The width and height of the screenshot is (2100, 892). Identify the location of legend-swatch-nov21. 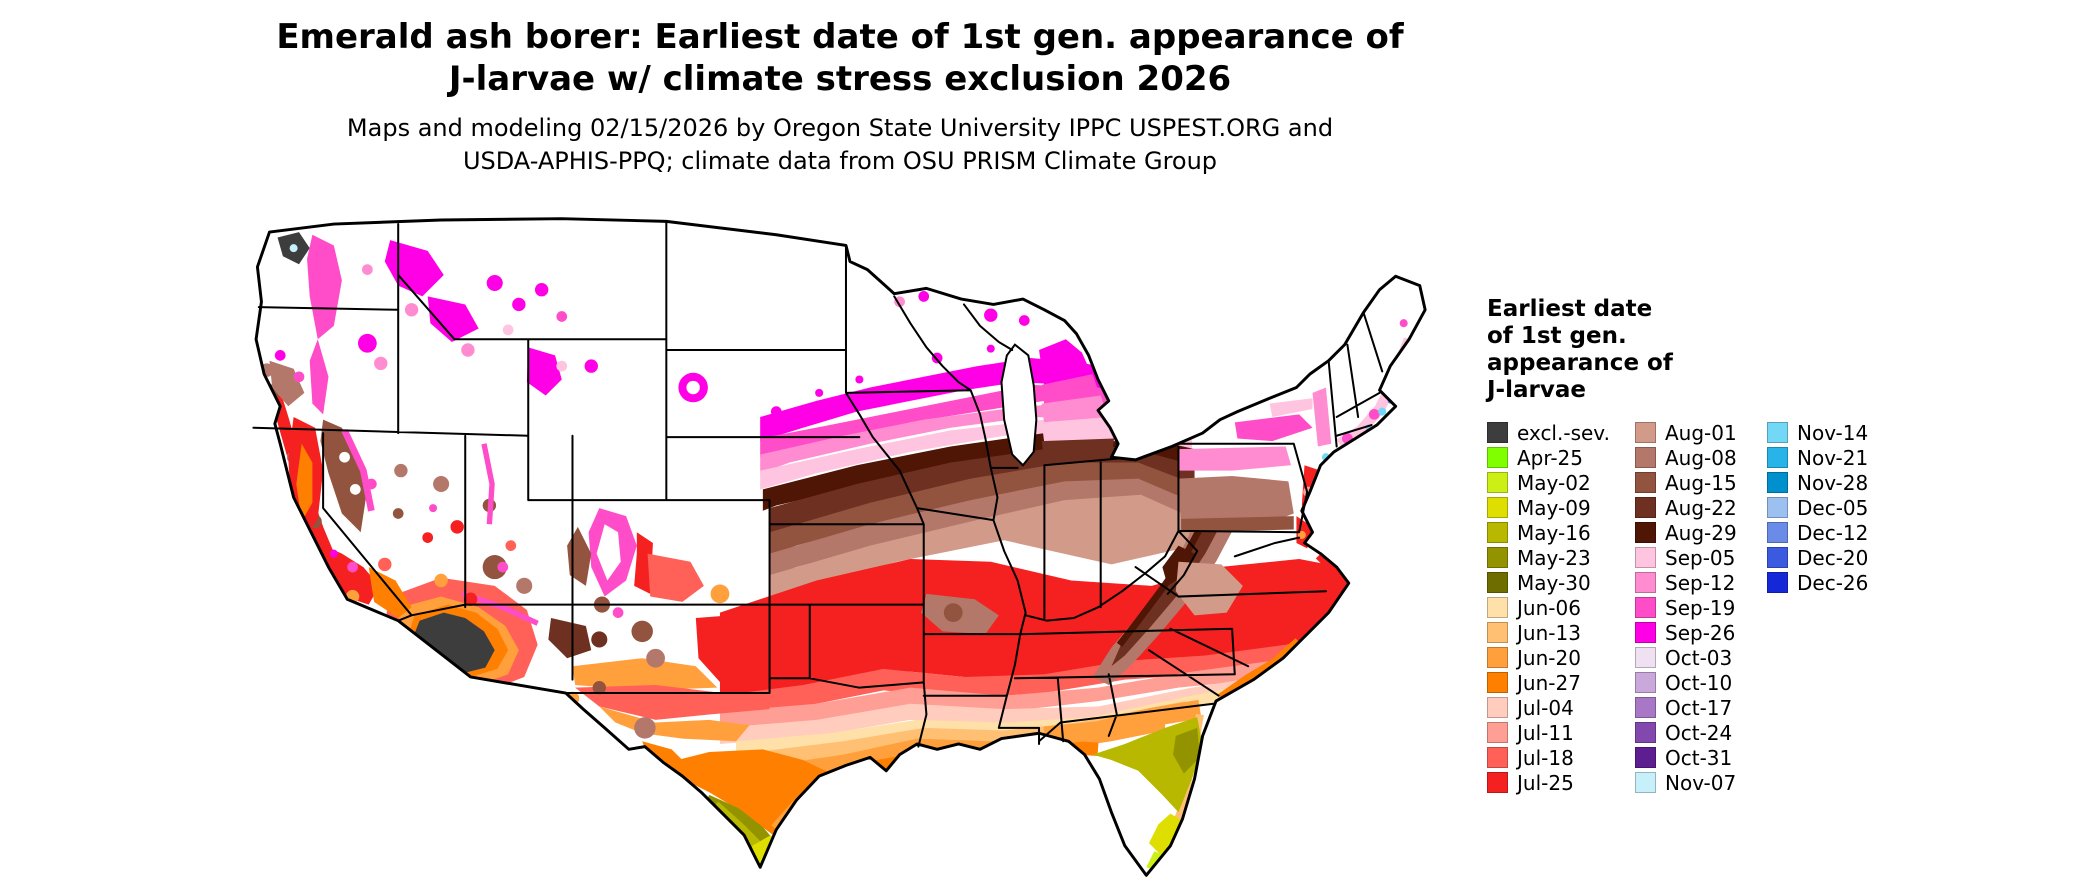
(1777, 457).